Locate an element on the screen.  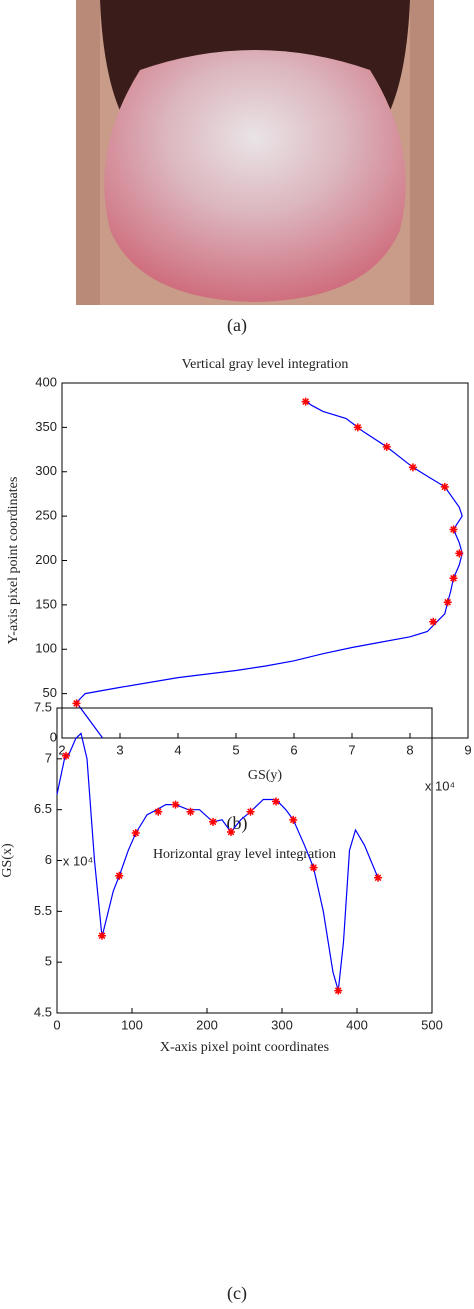
y-tick-label: 200 is located at coordinates (46, 559).